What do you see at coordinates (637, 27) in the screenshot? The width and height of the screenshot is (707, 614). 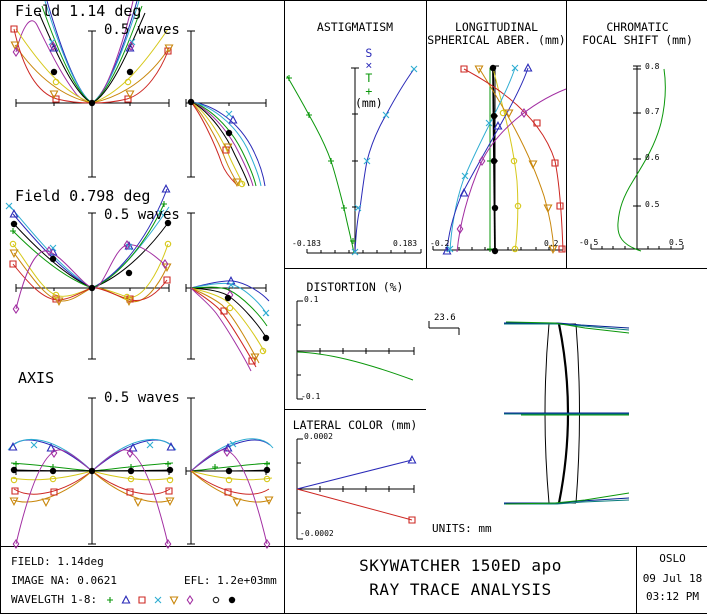 I see `chromatic-title-1: CHROMATIC` at bounding box center [637, 27].